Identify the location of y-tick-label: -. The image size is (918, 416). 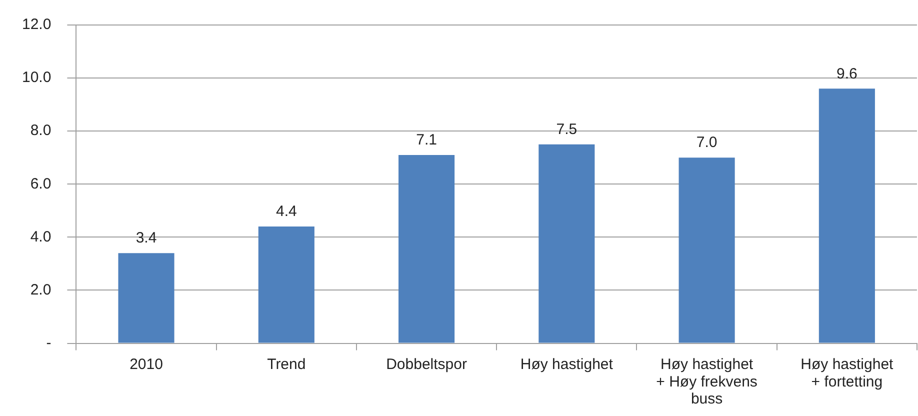
(49, 343).